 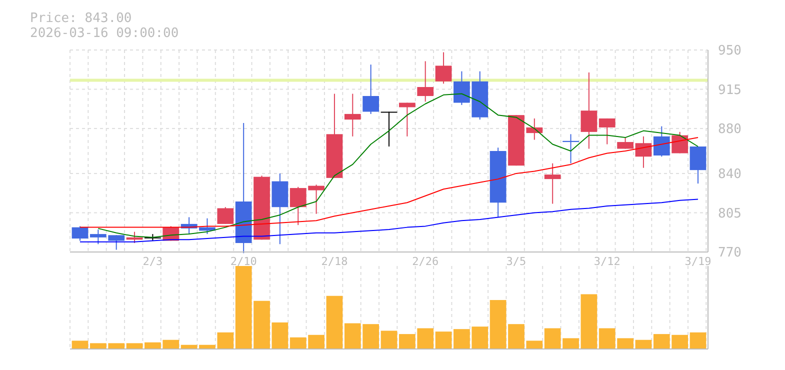 What do you see at coordinates (425, 261) in the screenshot?
I see `x-tick-label: 2/26` at bounding box center [425, 261].